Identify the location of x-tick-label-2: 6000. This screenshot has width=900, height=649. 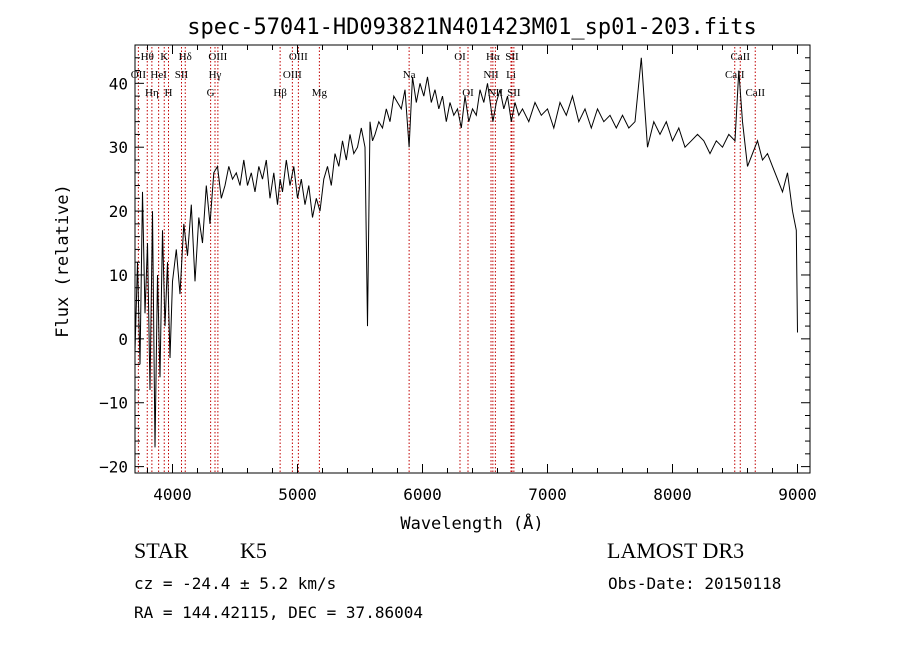
(422, 494).